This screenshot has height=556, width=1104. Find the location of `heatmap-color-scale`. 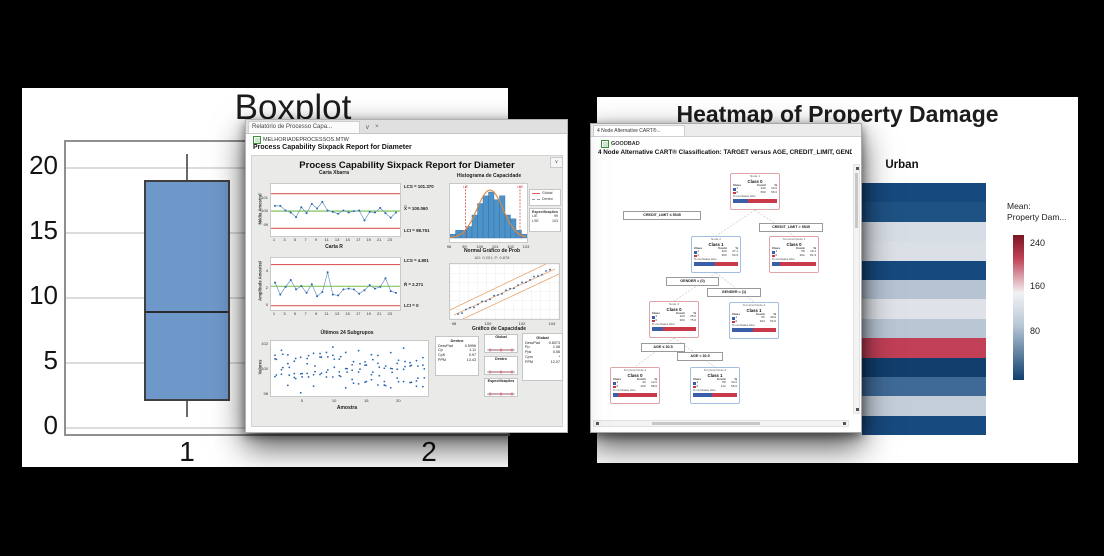

heatmap-color-scale is located at coordinates (1018, 307).